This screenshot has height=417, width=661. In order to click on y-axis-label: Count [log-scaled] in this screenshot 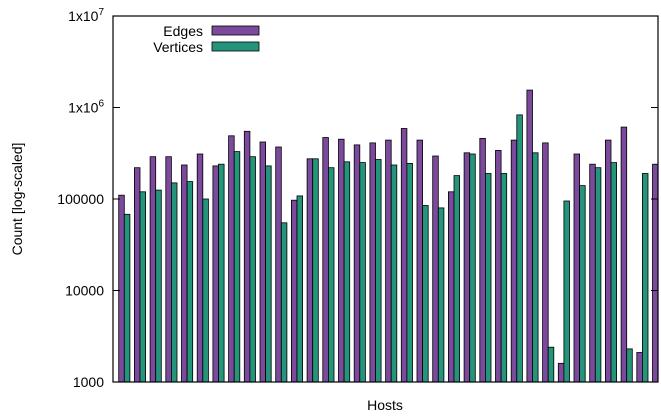, I will do `click(17, 199)`.